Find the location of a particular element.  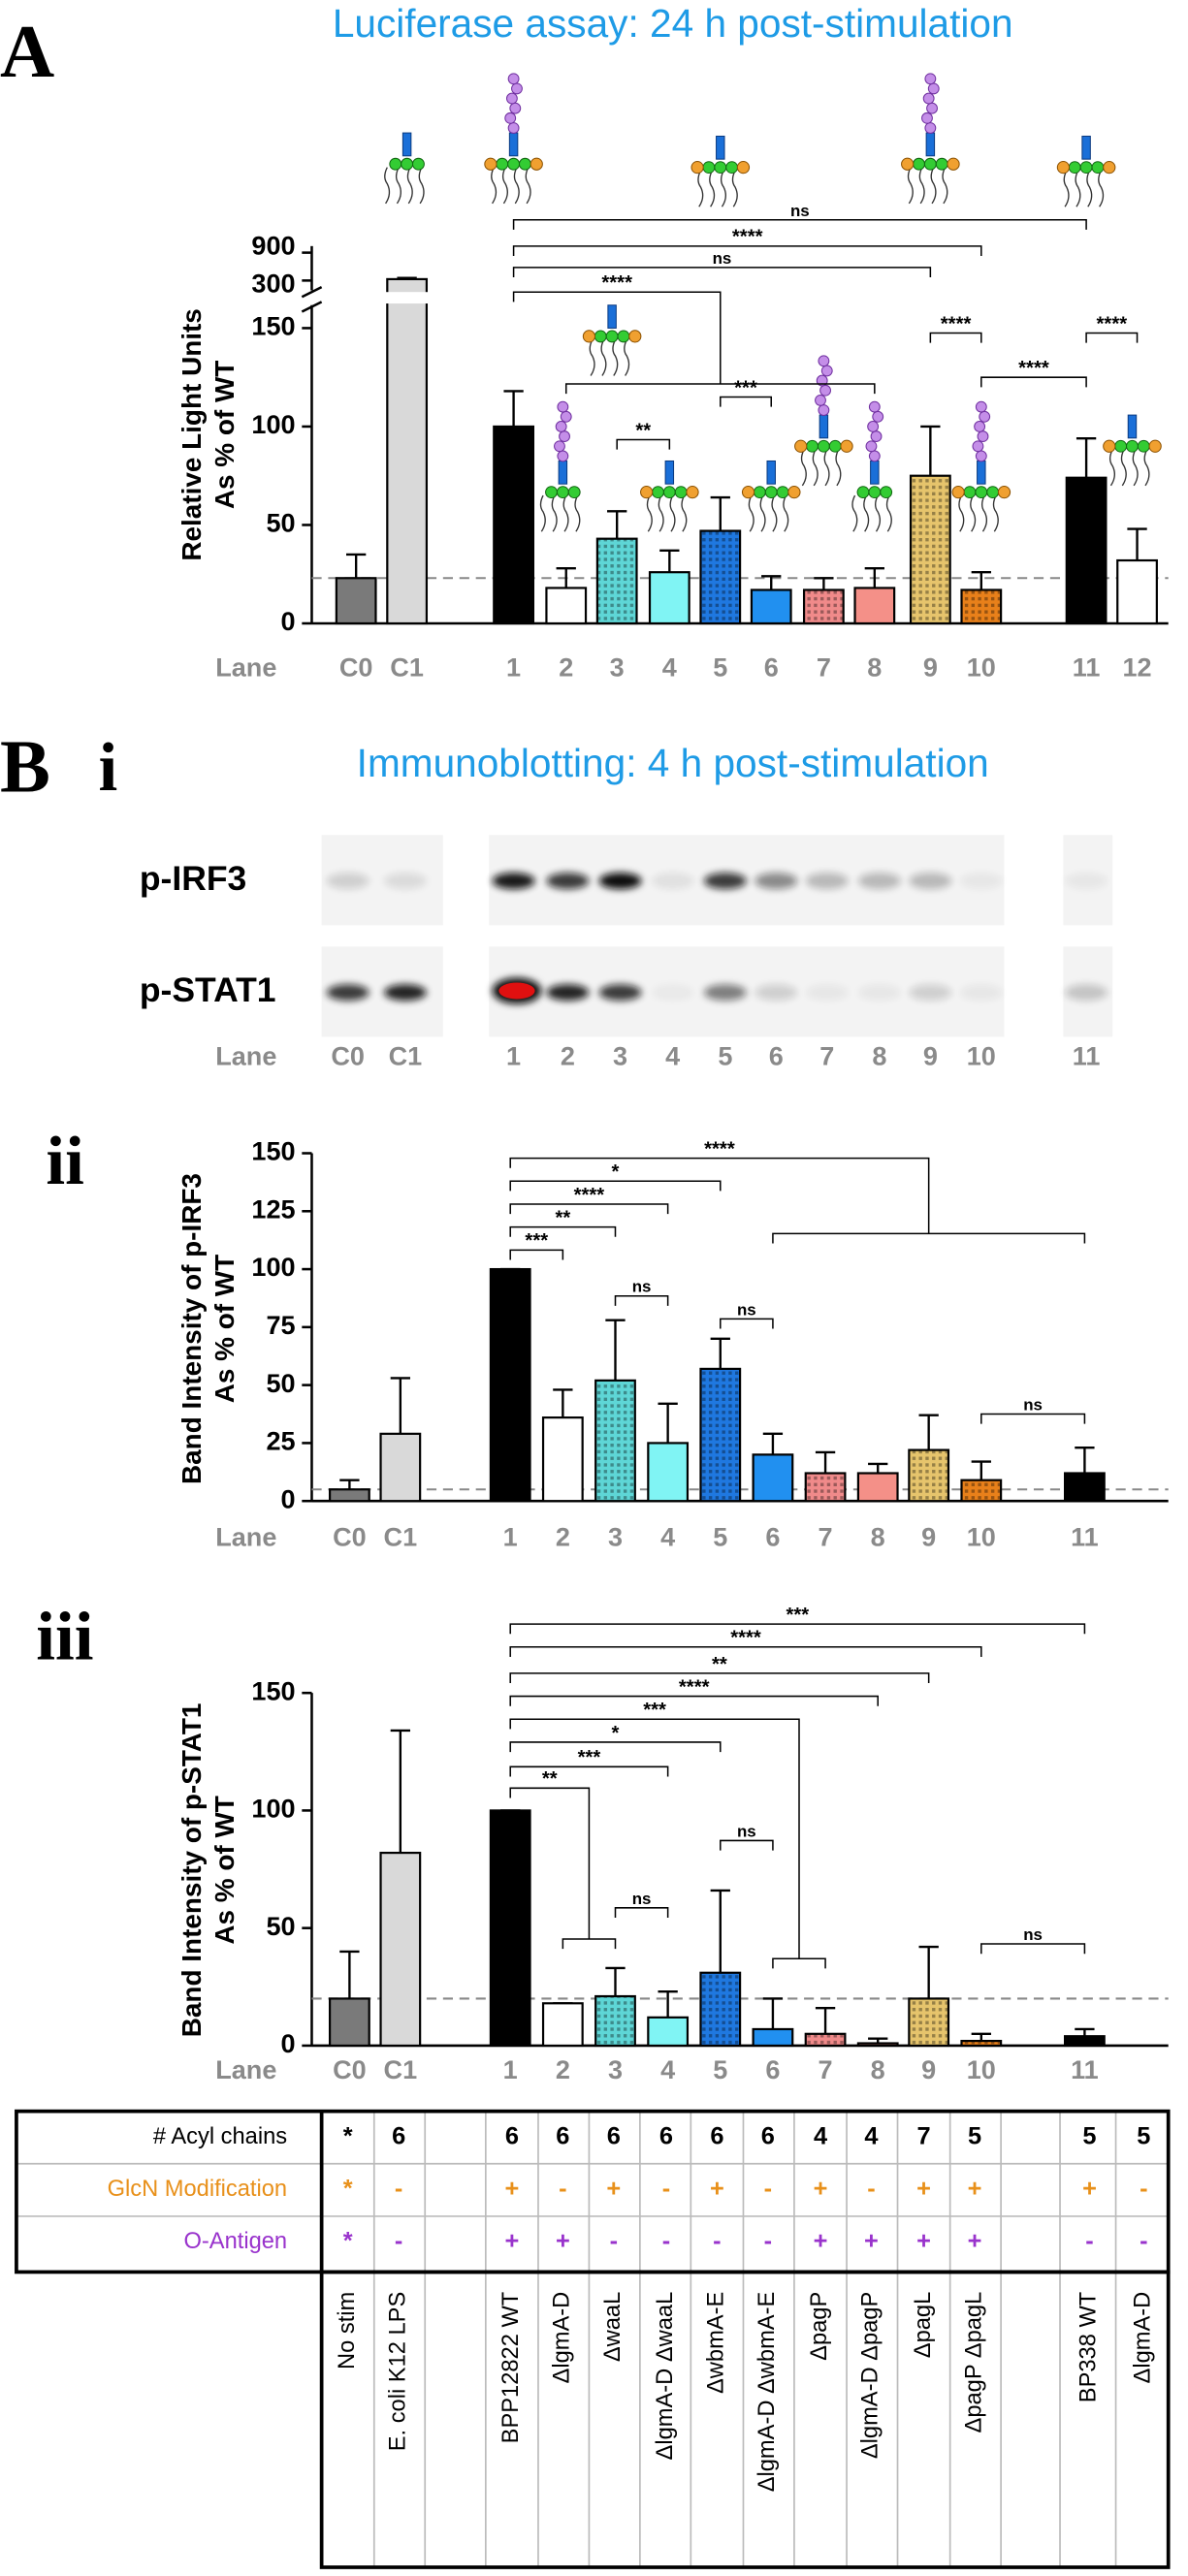

sig-label: ** is located at coordinates (719, 1664).